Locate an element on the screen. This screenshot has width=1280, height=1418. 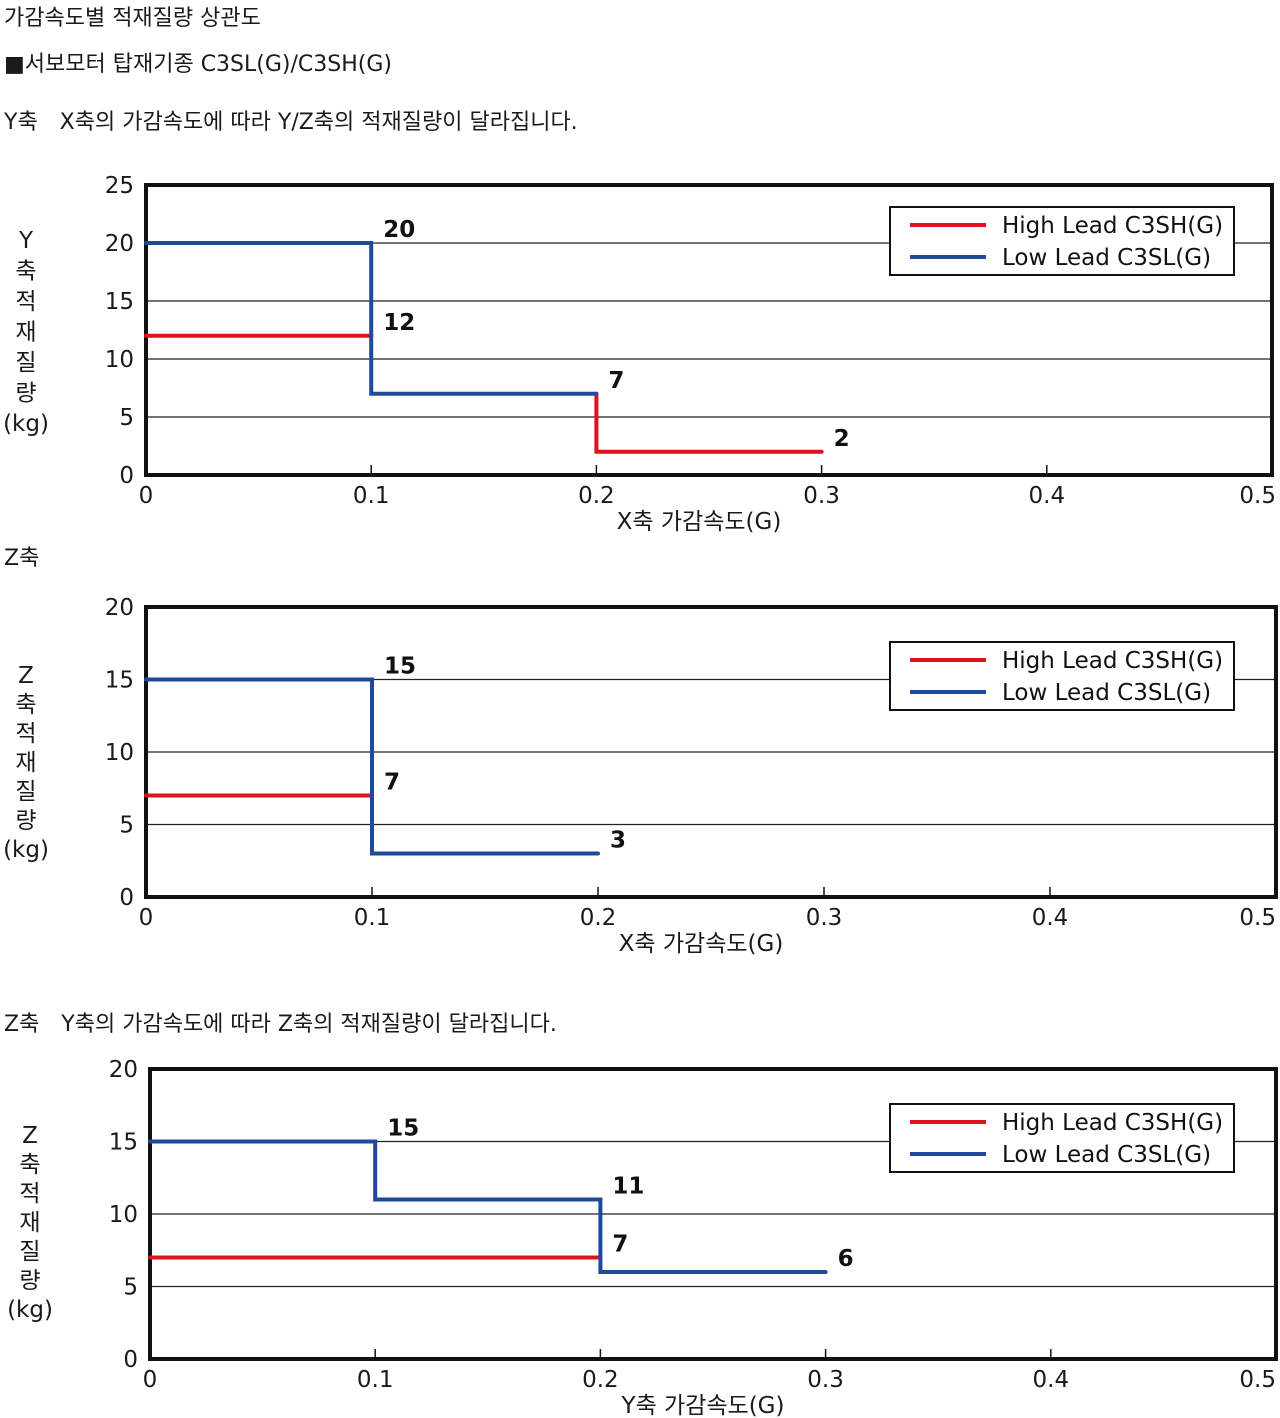
data-label: 2 is located at coordinates (842, 439).